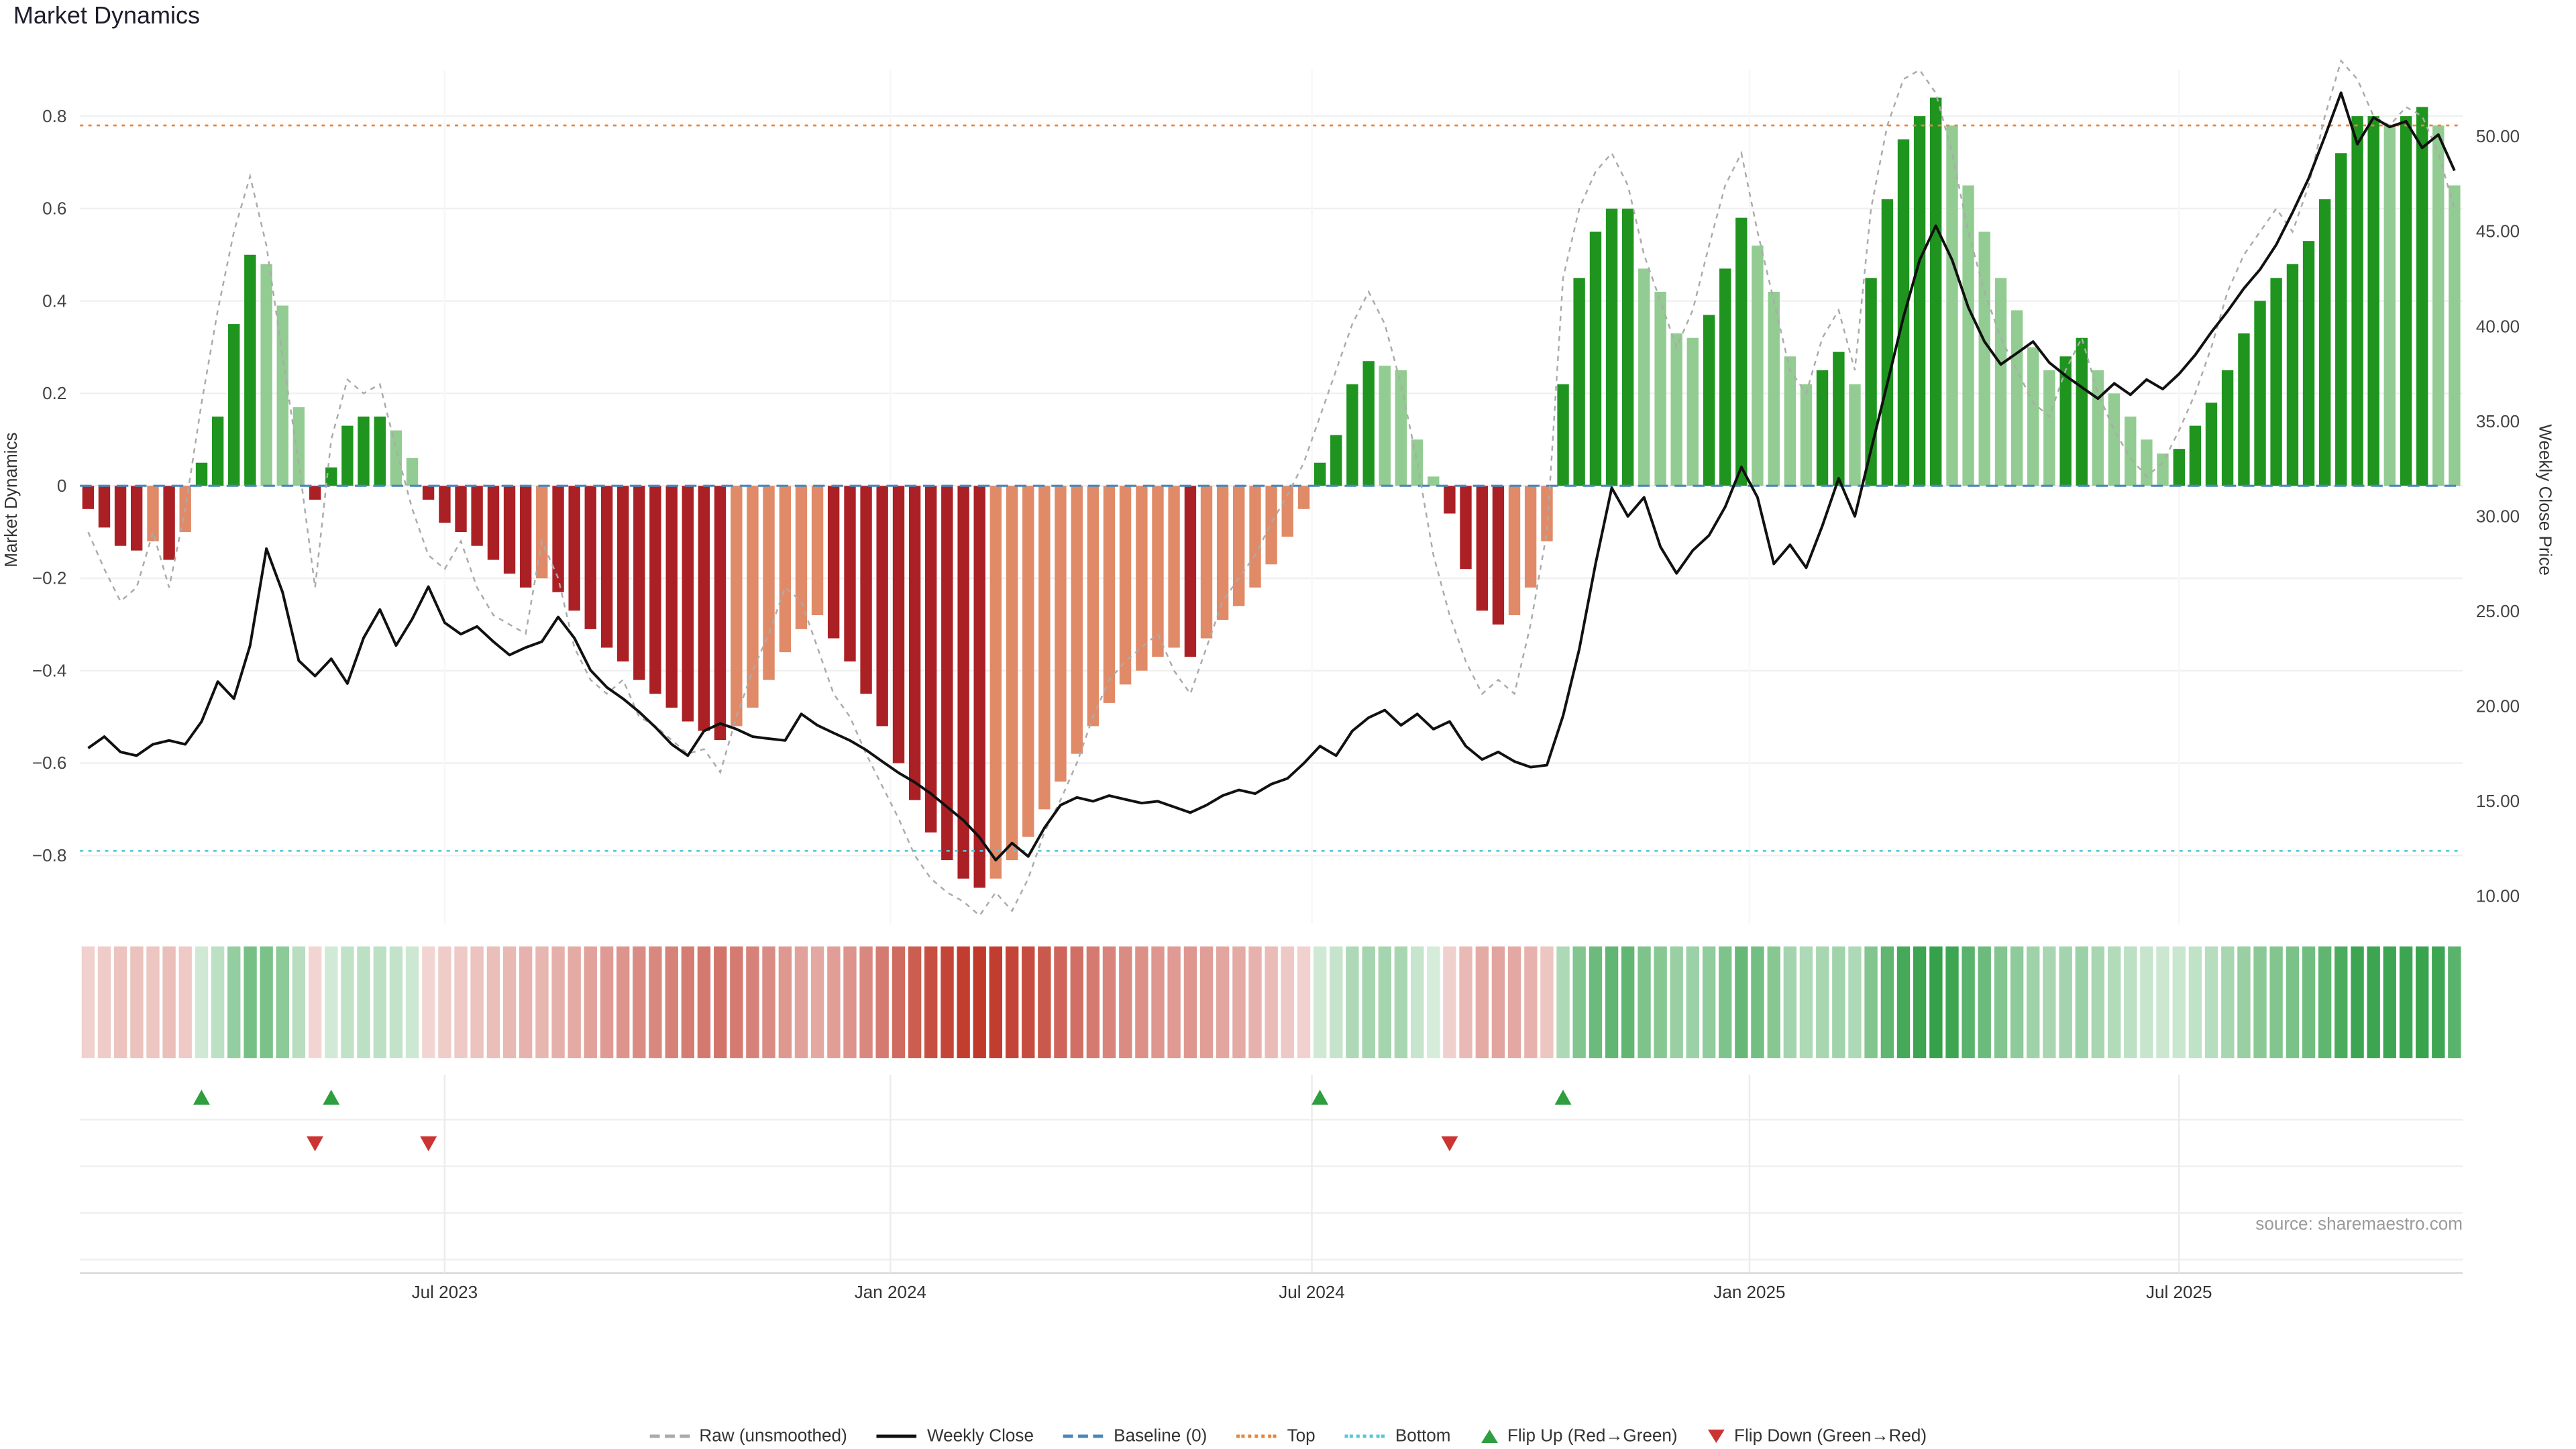 The image size is (2576, 1449). What do you see at coordinates (1397, 1436) in the screenshot?
I see `legend-item-bottom: Bottom` at bounding box center [1397, 1436].